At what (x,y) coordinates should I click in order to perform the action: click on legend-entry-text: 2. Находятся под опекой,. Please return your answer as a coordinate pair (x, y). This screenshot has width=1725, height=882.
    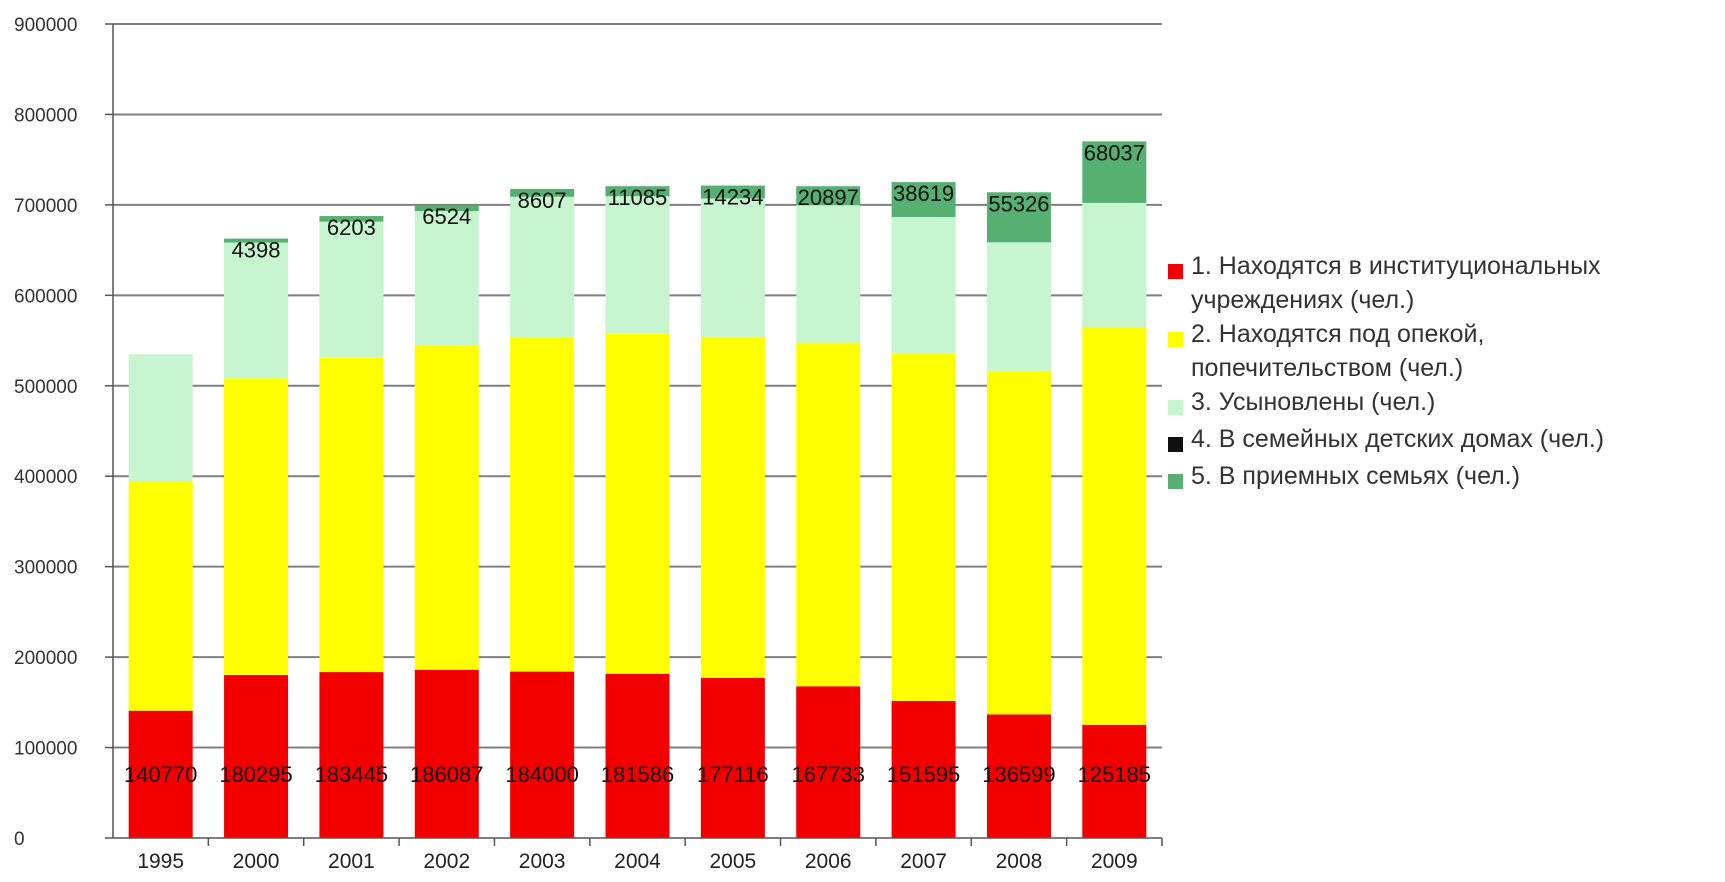
    Looking at the image, I should click on (1337, 334).